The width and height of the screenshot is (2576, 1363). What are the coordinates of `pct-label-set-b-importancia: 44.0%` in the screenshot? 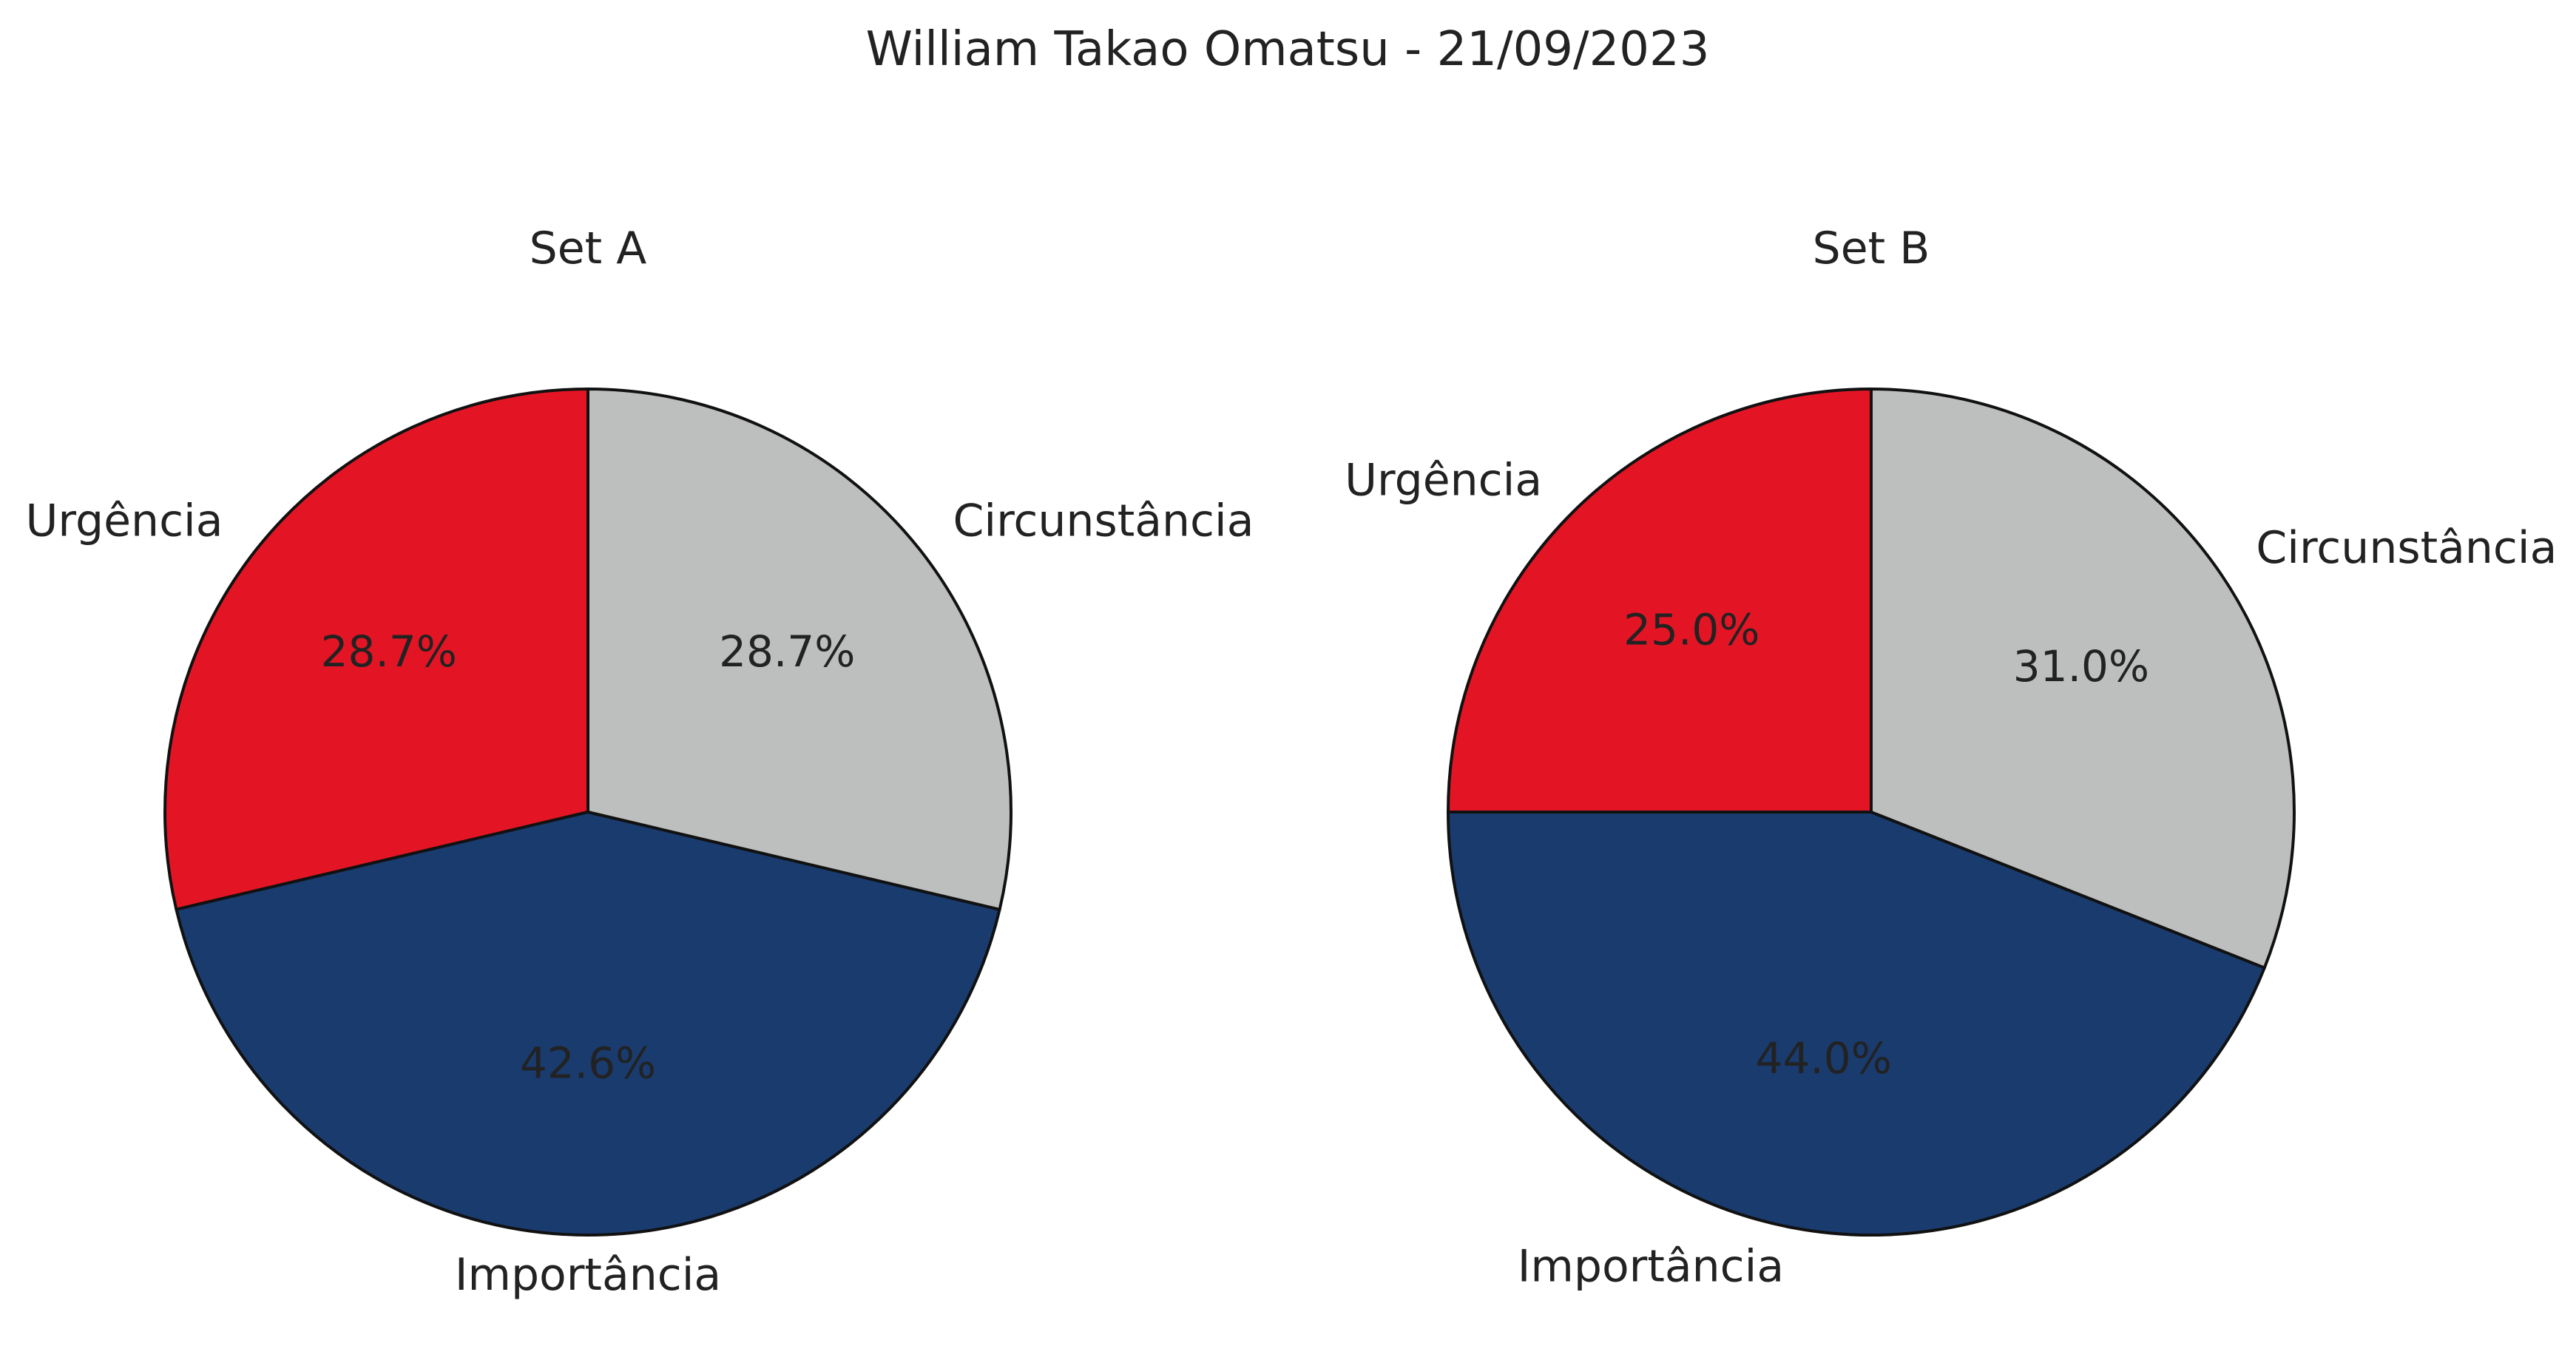 It's located at (1824, 1058).